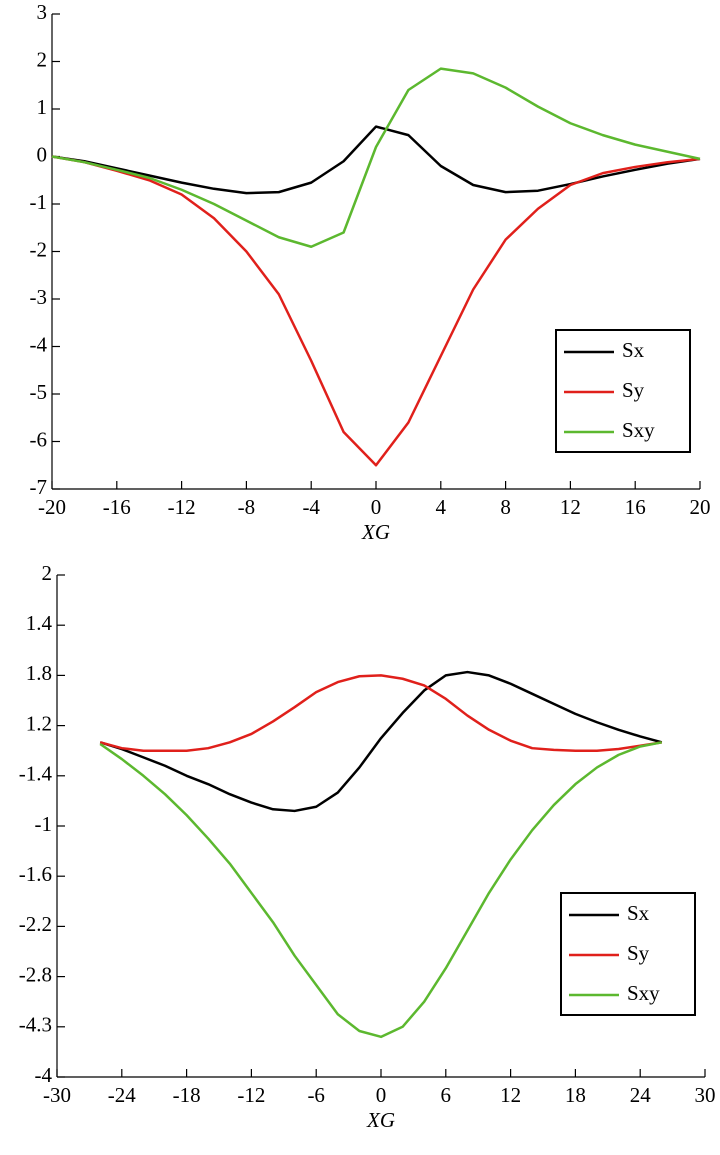 The height and width of the screenshot is (1155, 720). I want to click on y-tick-label: 1.4, so click(39, 623).